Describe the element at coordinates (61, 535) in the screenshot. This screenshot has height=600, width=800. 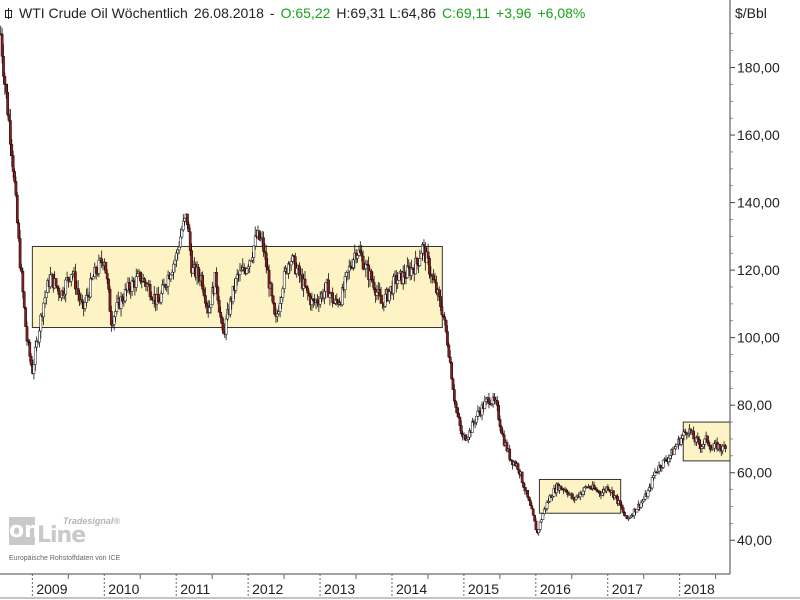
I see `logo-suffix: Line` at that location.